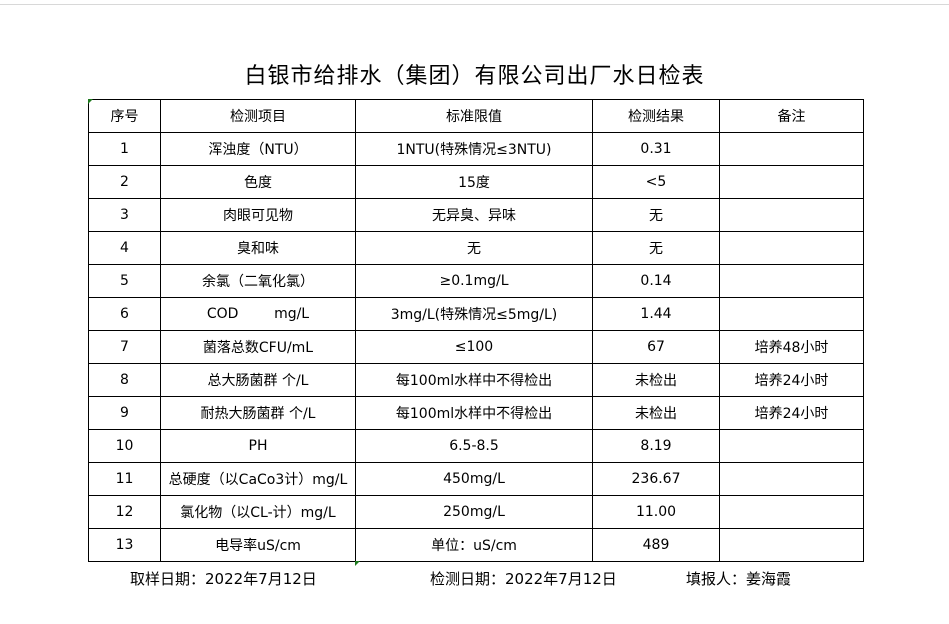 This screenshot has height=624, width=949. I want to click on sample-date: 取样日期：2022年7月12日, so click(223, 579).